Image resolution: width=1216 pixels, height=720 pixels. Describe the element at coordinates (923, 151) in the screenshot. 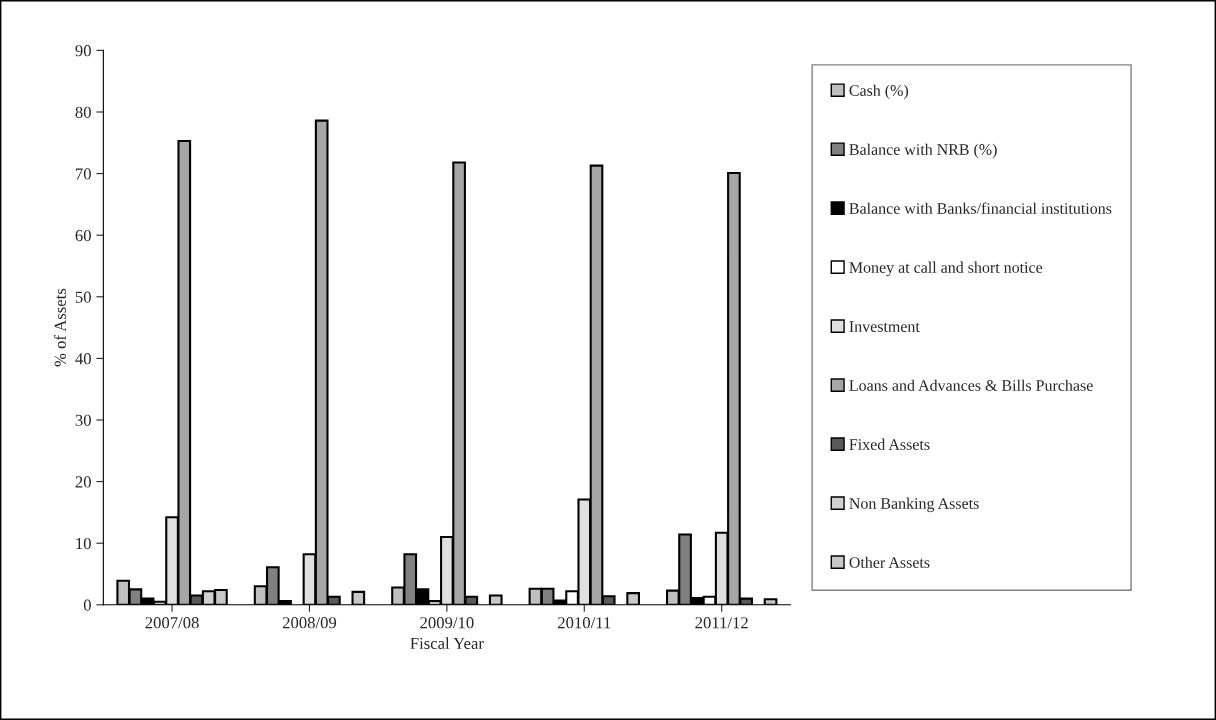

I see `legend-label: Balance with NRB (%)` at that location.